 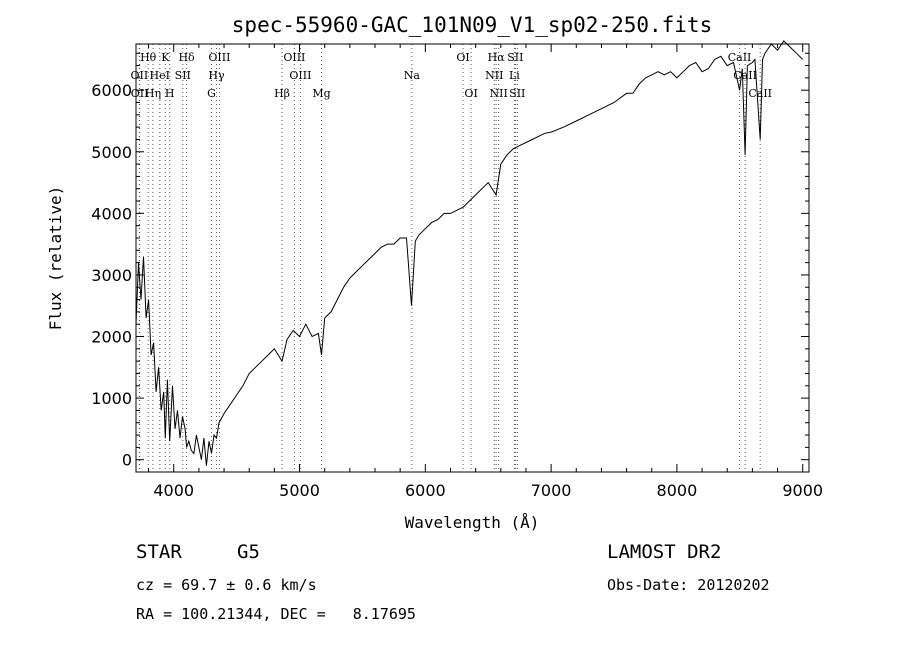 What do you see at coordinates (211, 93) in the screenshot?
I see `line-label-G: G` at bounding box center [211, 93].